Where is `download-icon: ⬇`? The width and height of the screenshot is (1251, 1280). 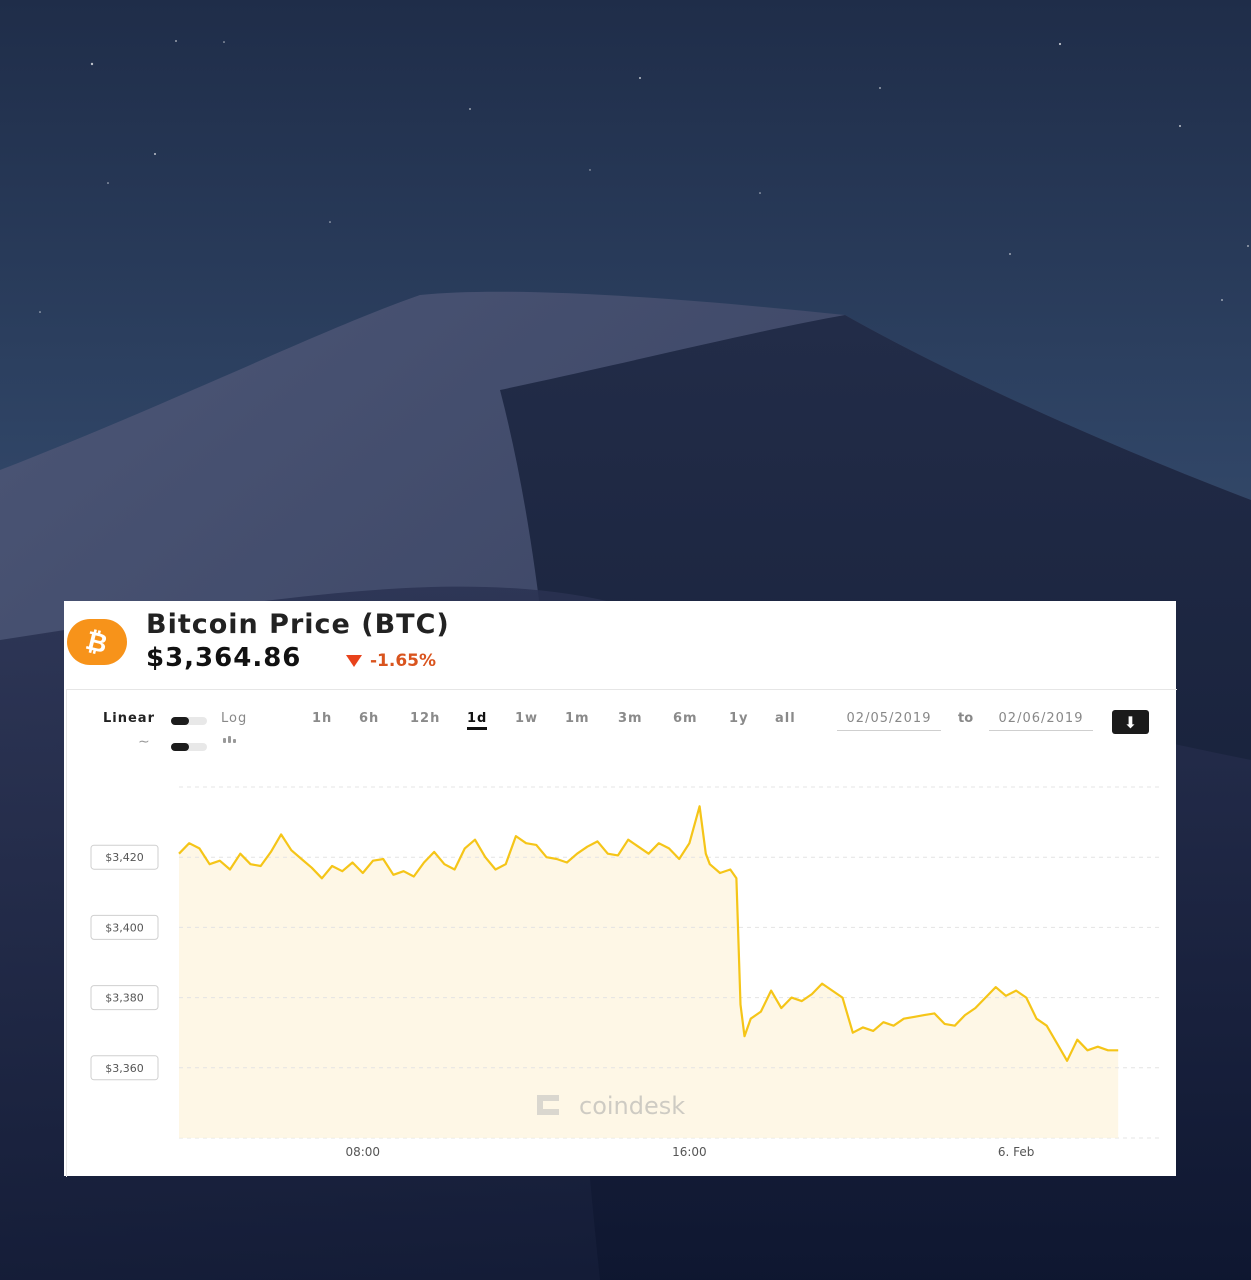 download-icon: ⬇ is located at coordinates (1130, 722).